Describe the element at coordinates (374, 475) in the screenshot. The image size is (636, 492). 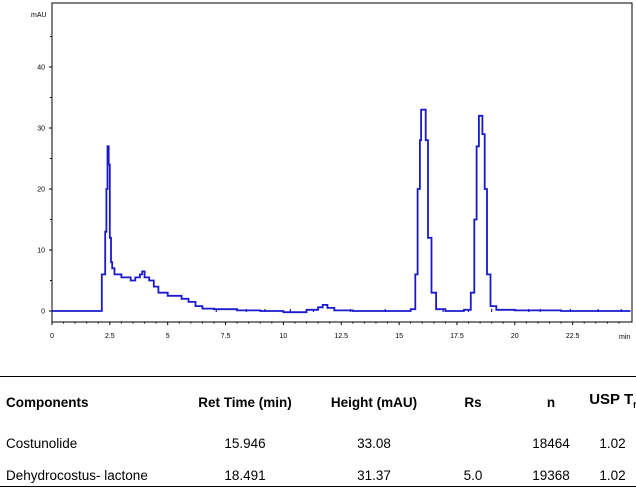
I see `cell-height: 31.37` at that location.